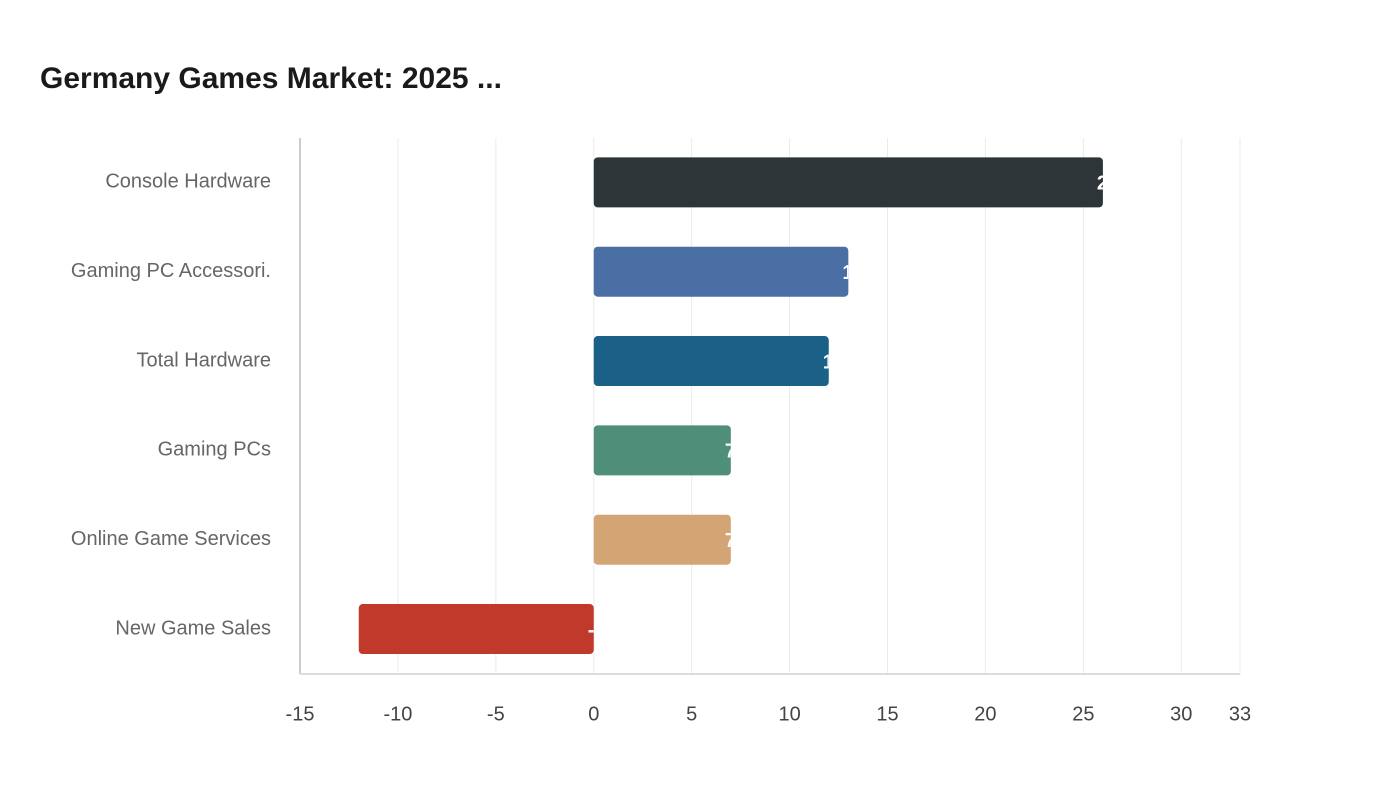 The width and height of the screenshot is (1400, 800). Describe the element at coordinates (1181, 714) in the screenshot. I see `x-tick-label: 30` at that location.